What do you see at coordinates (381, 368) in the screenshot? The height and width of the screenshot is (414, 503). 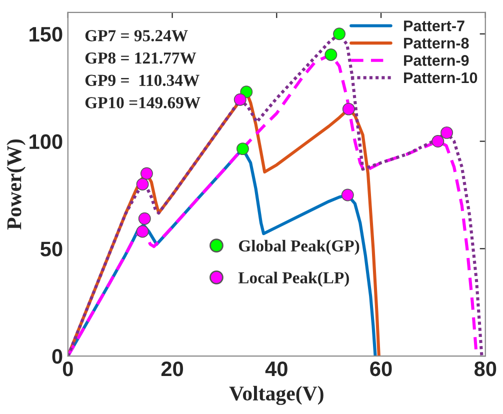 I see `x-tick-label: 60` at bounding box center [381, 368].